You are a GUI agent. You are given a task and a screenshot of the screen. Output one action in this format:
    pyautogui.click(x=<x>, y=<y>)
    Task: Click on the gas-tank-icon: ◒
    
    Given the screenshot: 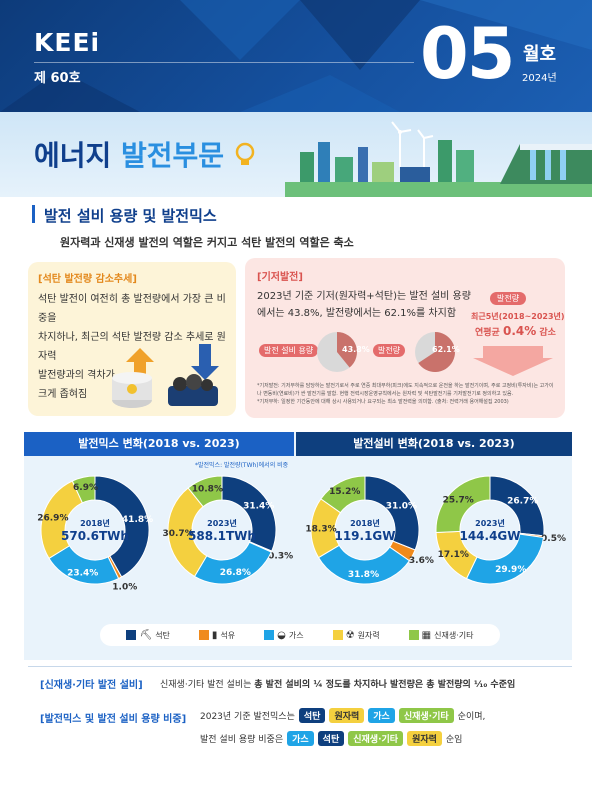 What is the action you would take?
    pyautogui.click(x=281, y=635)
    